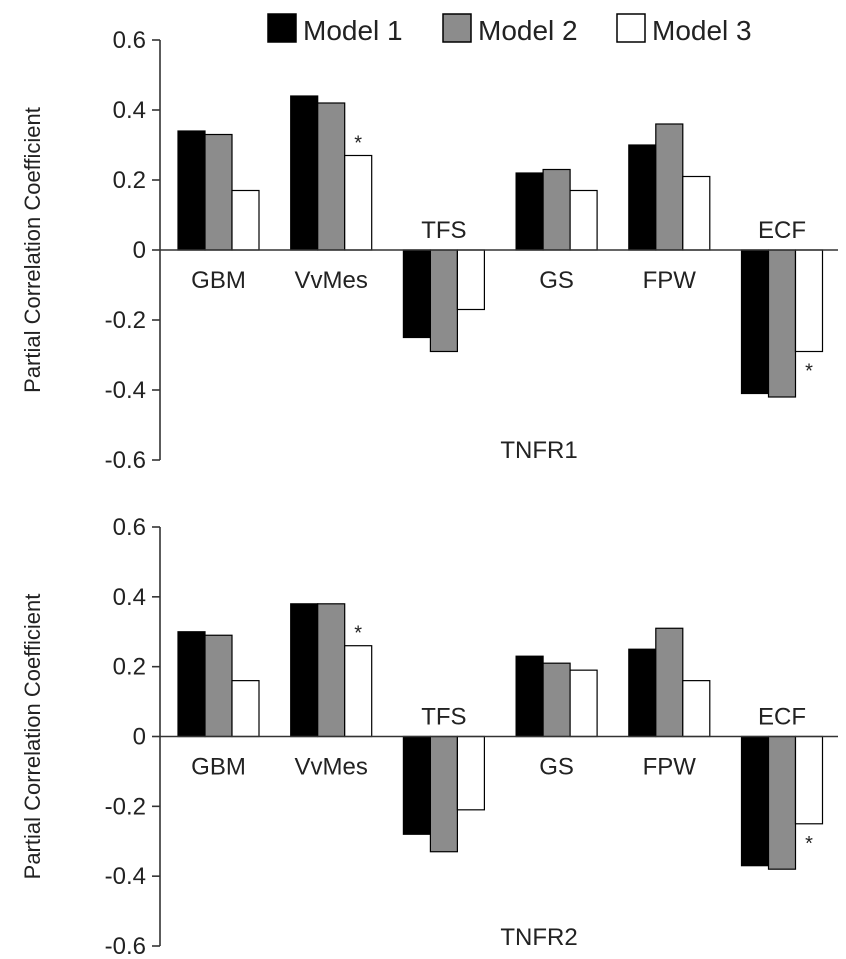 The image size is (846, 959). Describe the element at coordinates (538, 450) in the screenshot. I see `panel-title: TNFR1` at that location.